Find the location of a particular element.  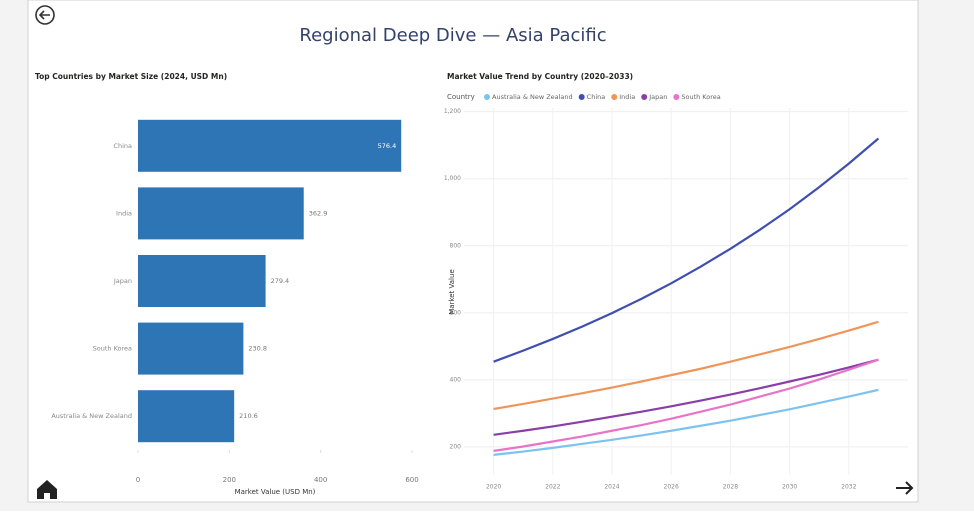

data-label: 230.8 is located at coordinates (257, 349).